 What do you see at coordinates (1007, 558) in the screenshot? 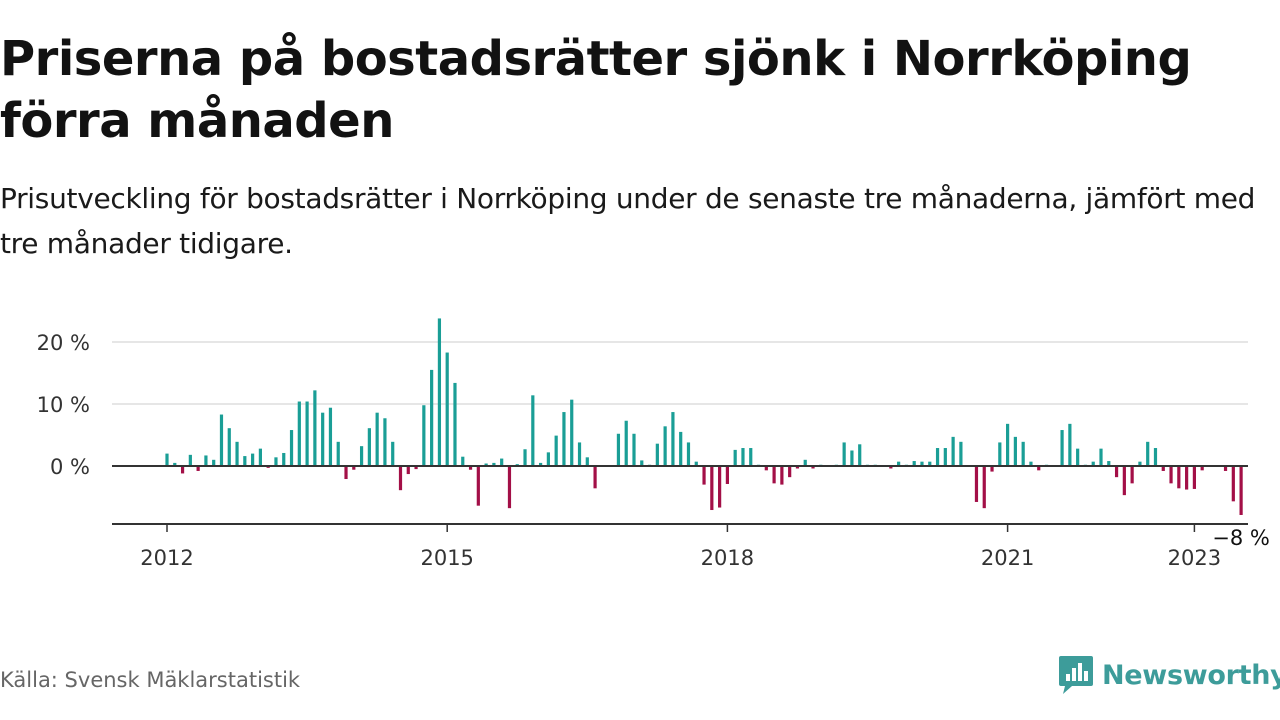
I see `x-tick-label: 2021` at bounding box center [1007, 558].